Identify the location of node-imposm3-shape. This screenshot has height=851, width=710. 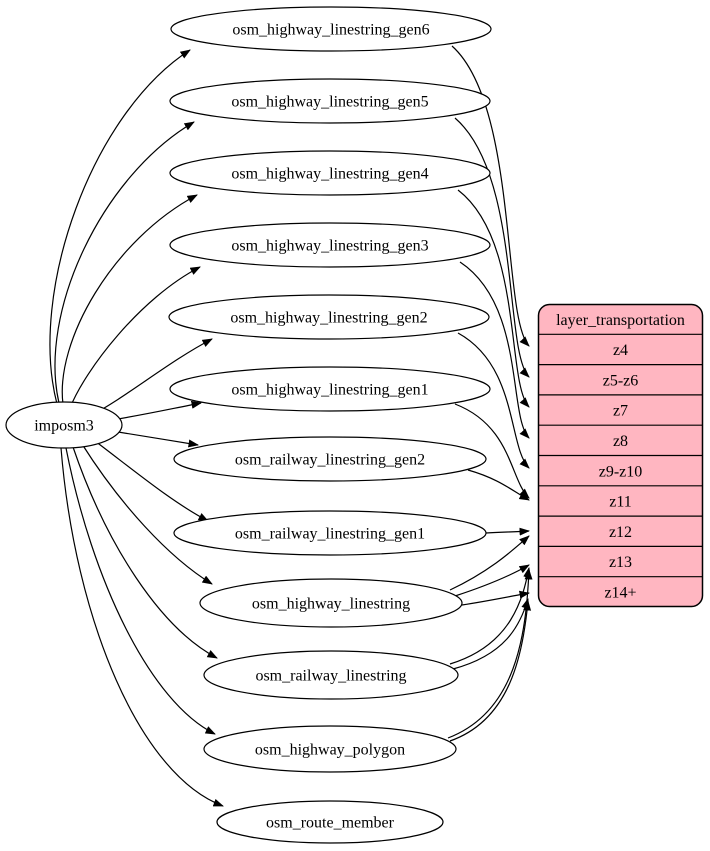
(64, 425).